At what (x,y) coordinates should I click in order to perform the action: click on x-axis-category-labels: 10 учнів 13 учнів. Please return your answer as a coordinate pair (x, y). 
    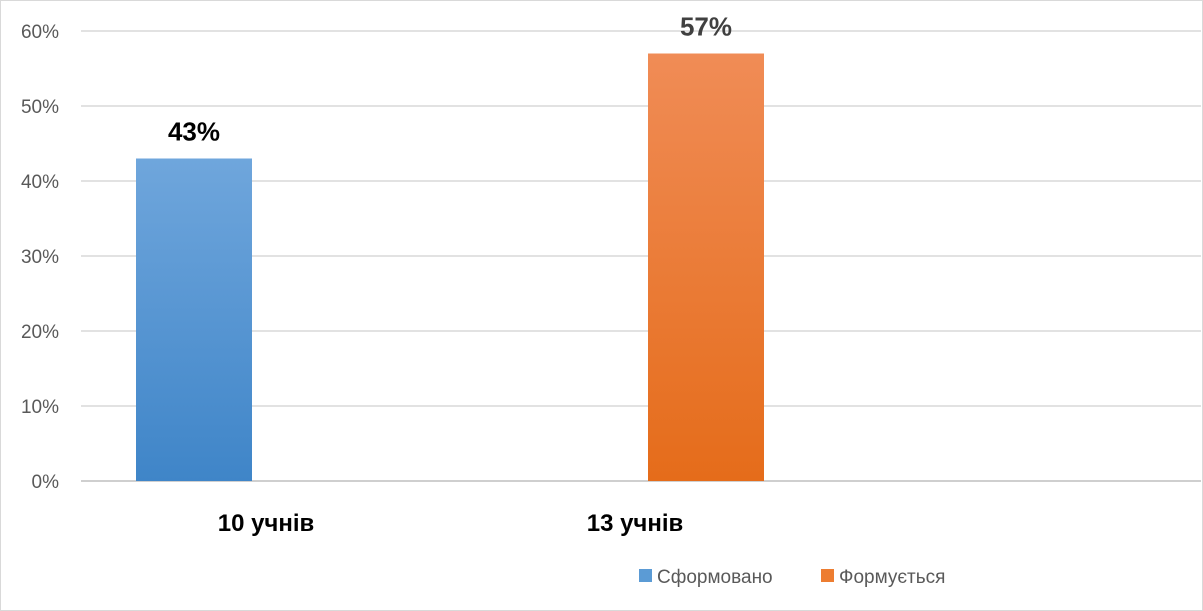
    Looking at the image, I should click on (451, 523).